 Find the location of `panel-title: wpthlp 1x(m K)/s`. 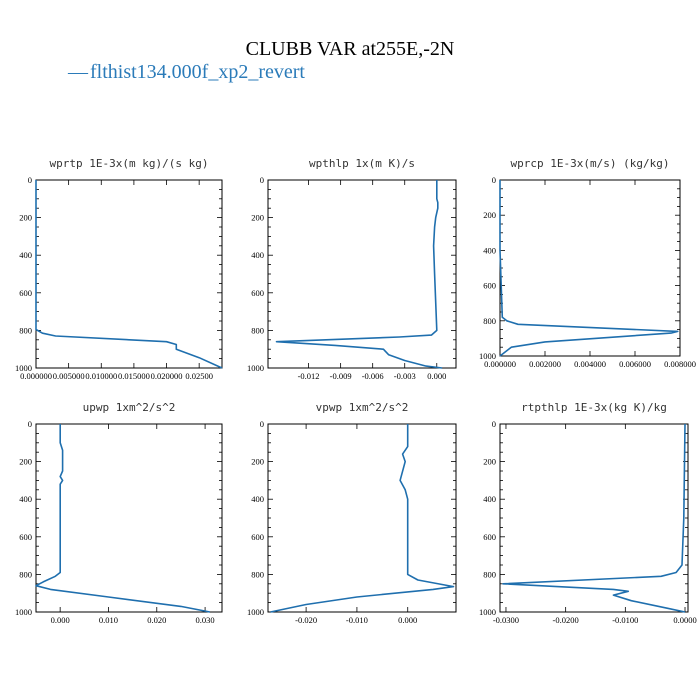

panel-title: wpthlp 1x(m K)/s is located at coordinates (362, 163).